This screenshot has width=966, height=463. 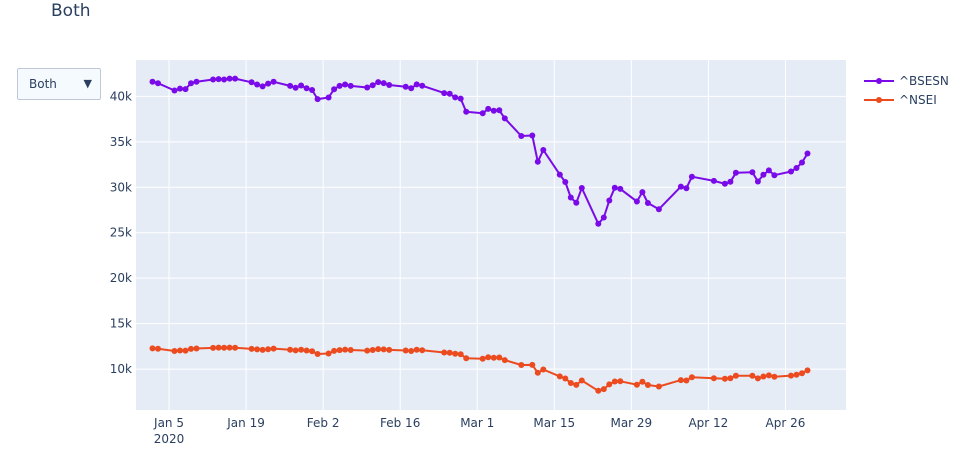 I want to click on legend-item: ^BSESN, so click(x=906, y=81).